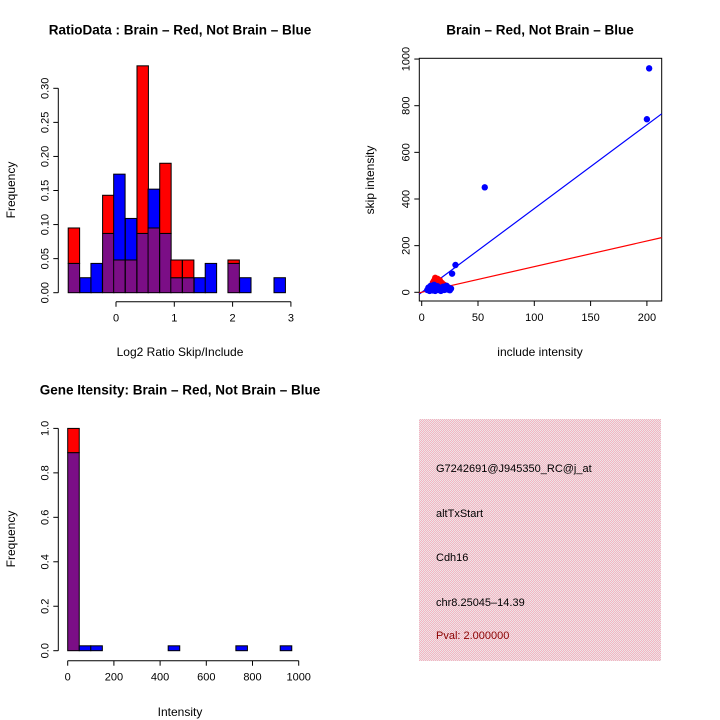 This screenshot has height=720, width=720. What do you see at coordinates (175, 552) in the screenshot?
I see `gene-histogram: 0.0 0.2 0.4 0.6 0.8 1.0 0 200 400 600 800 1000` at bounding box center [175, 552].